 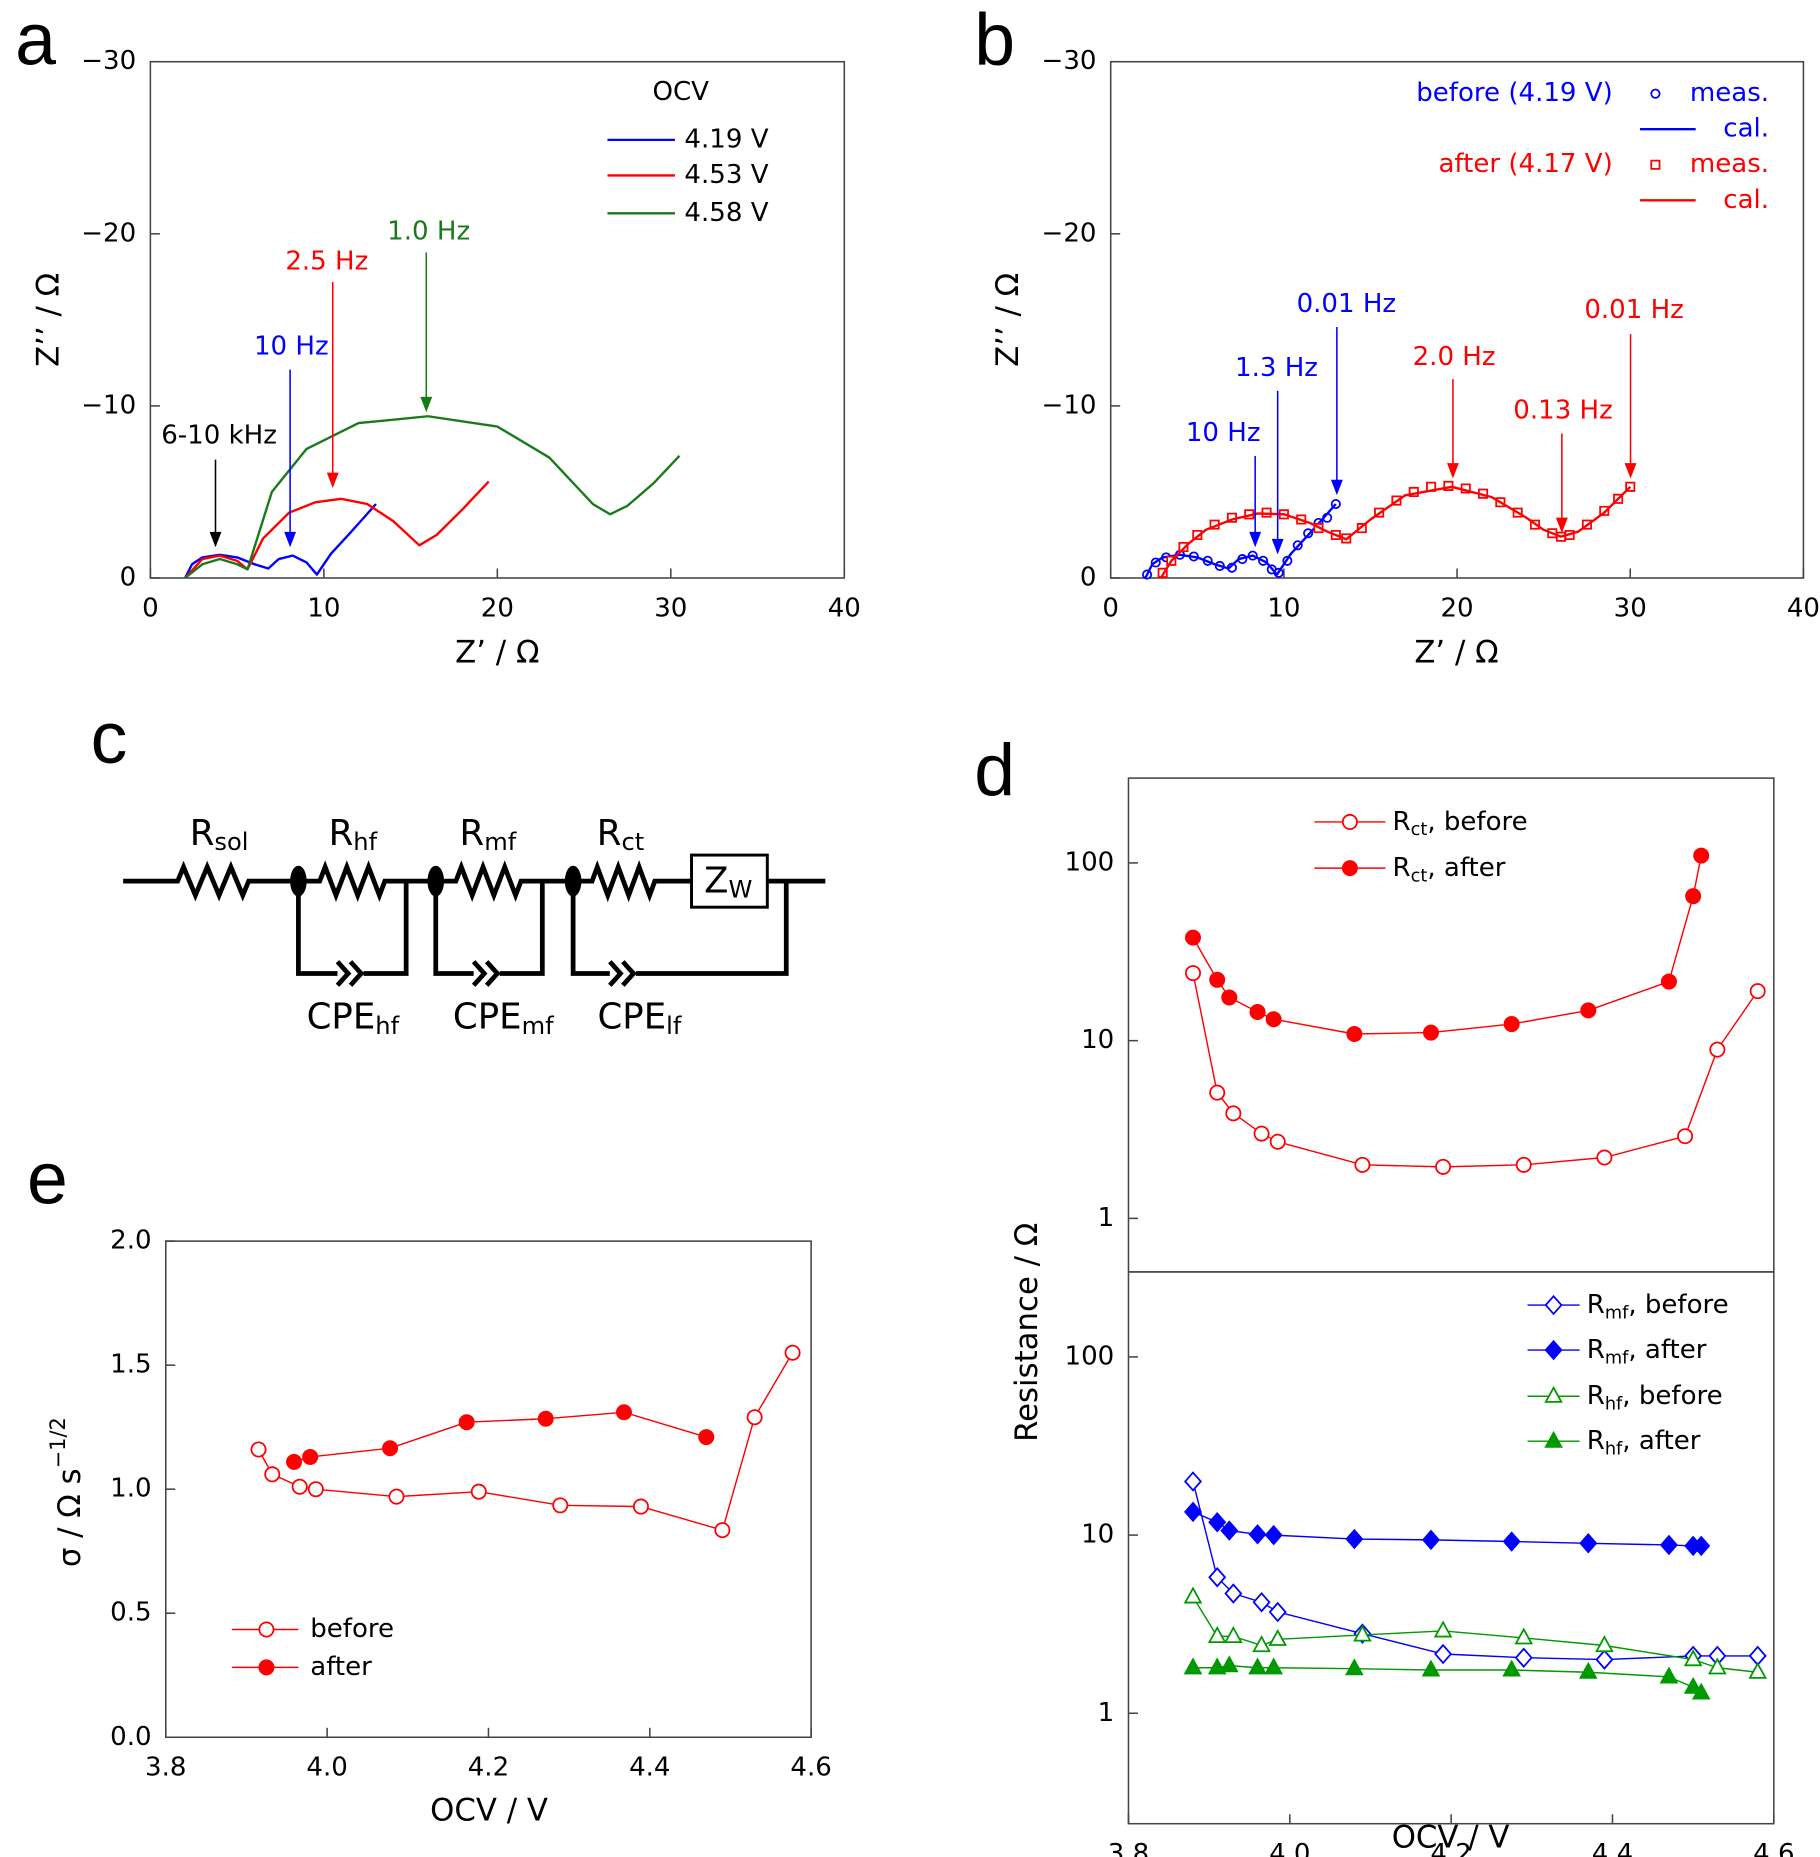 I want to click on annotation: 6-10 kHz, so click(x=219, y=435).